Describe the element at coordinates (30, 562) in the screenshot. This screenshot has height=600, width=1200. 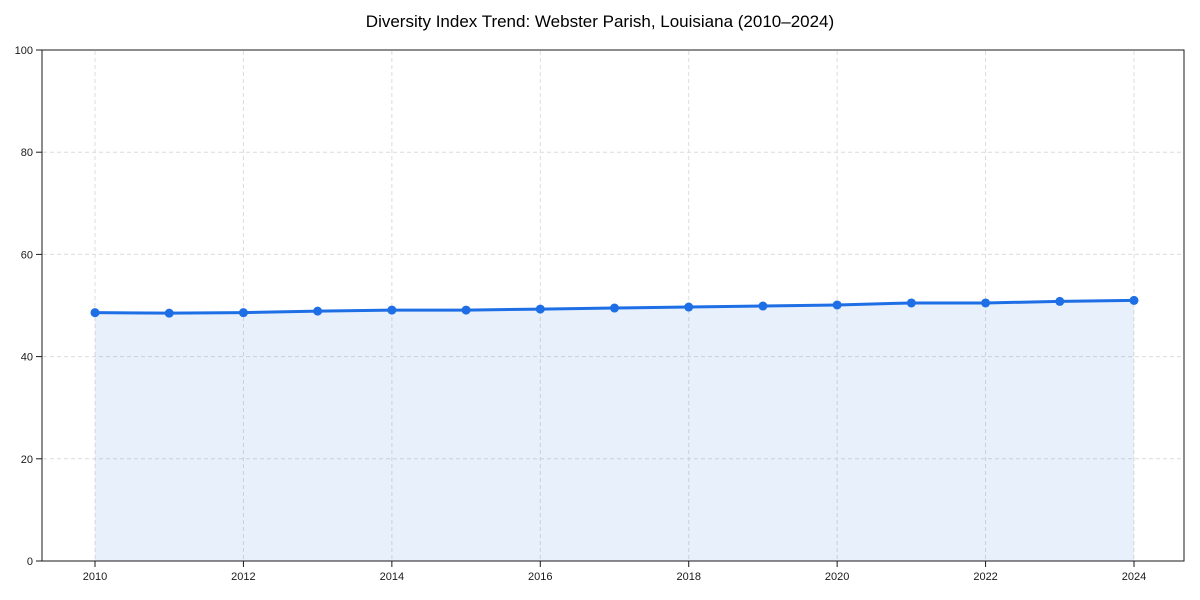
I see `y-tick-label: 0` at that location.